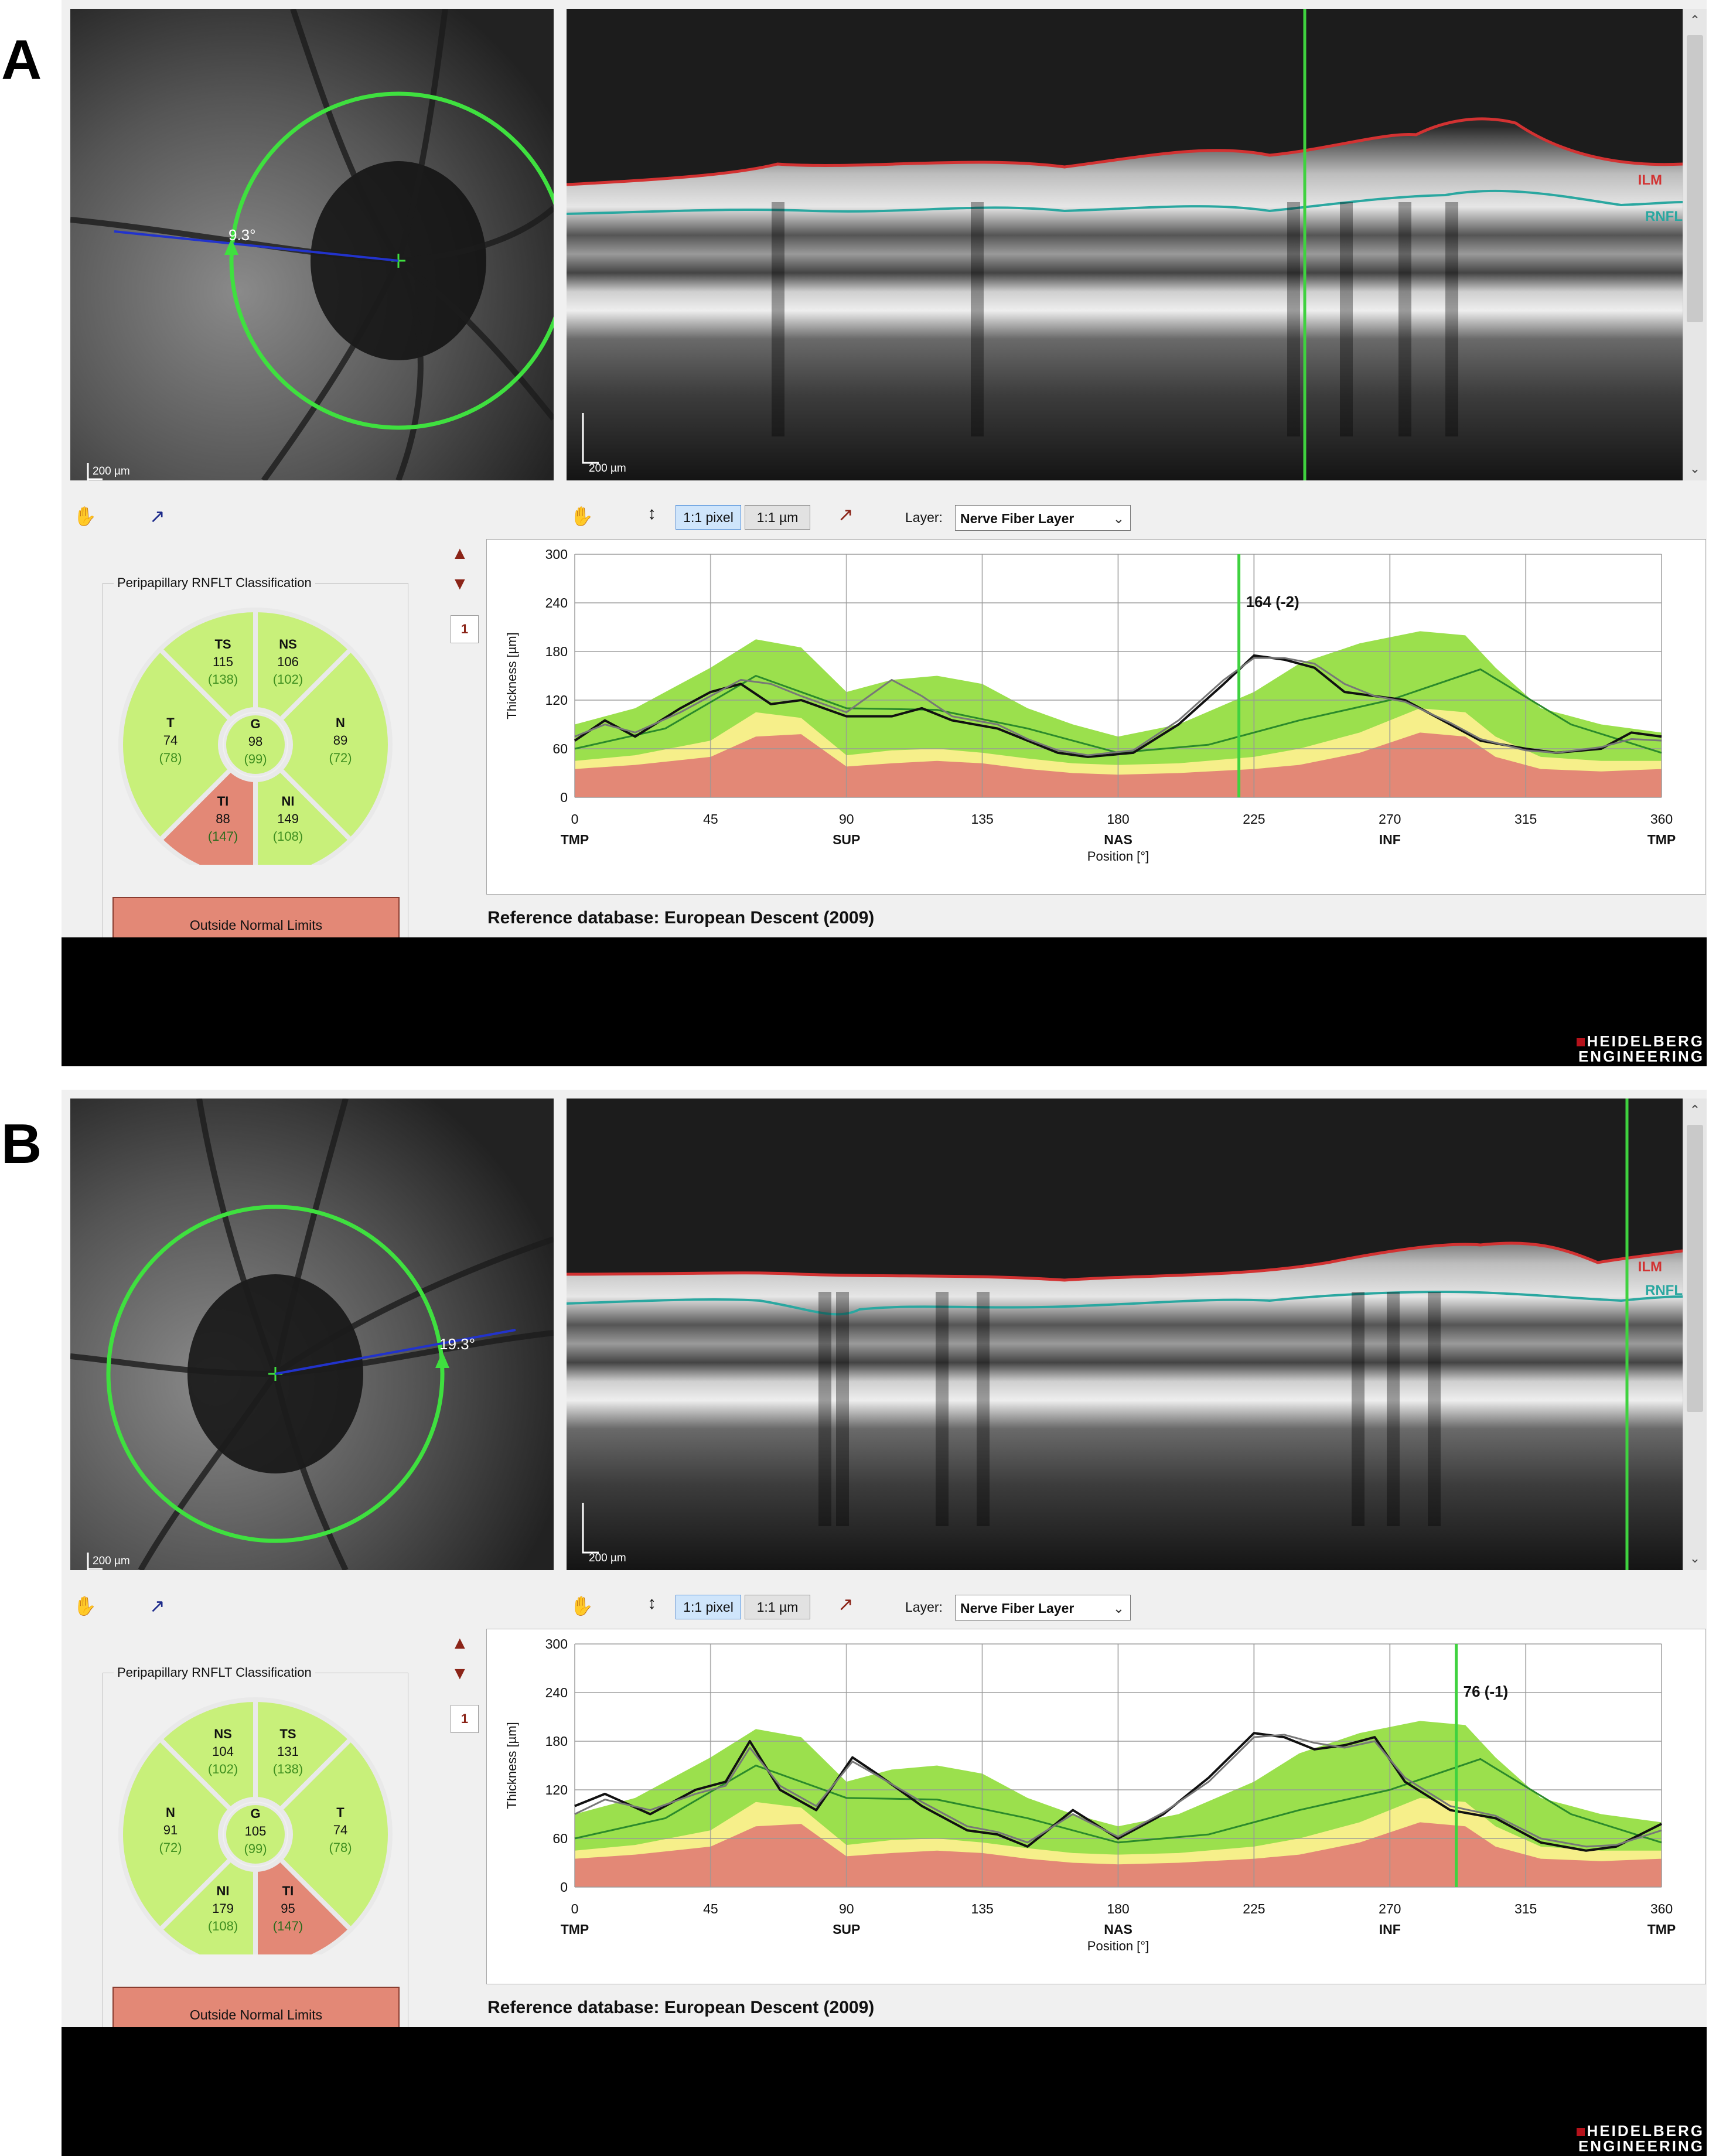 The height and width of the screenshot is (2156, 1709). Describe the element at coordinates (214, 1672) in the screenshot. I see `classification-title: Peripapillary RNFLT Classification` at that location.